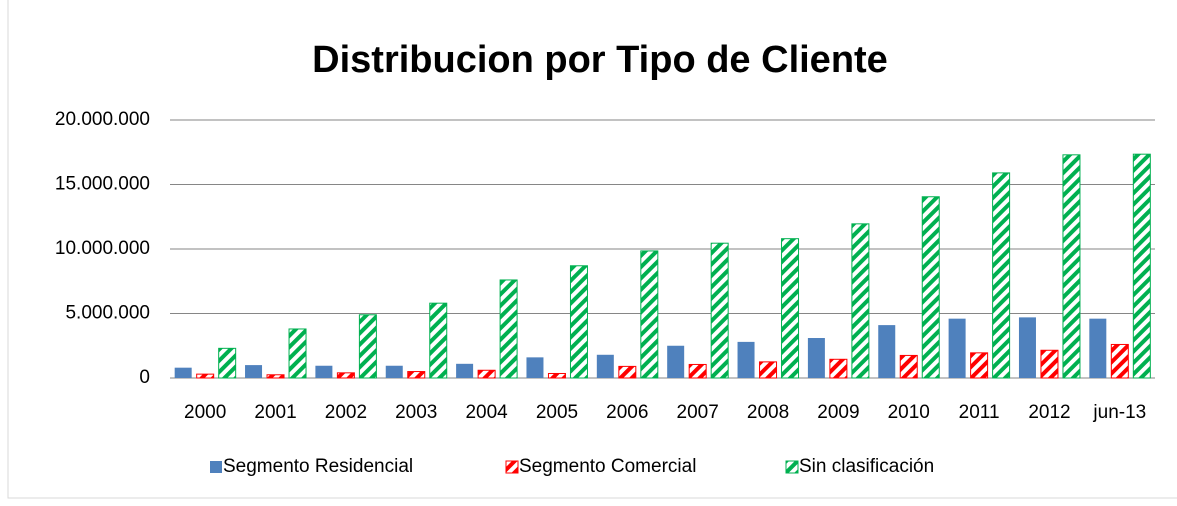  What do you see at coordinates (275, 412) in the screenshot?
I see `x-tick-label: 2001` at bounding box center [275, 412].